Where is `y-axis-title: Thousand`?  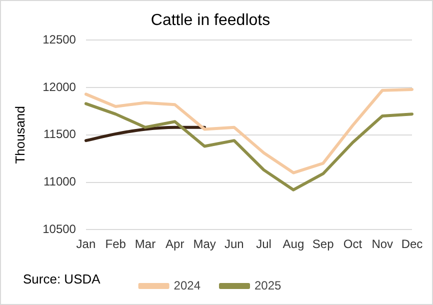
y-axis-title: Thousand is located at coordinates (20, 135).